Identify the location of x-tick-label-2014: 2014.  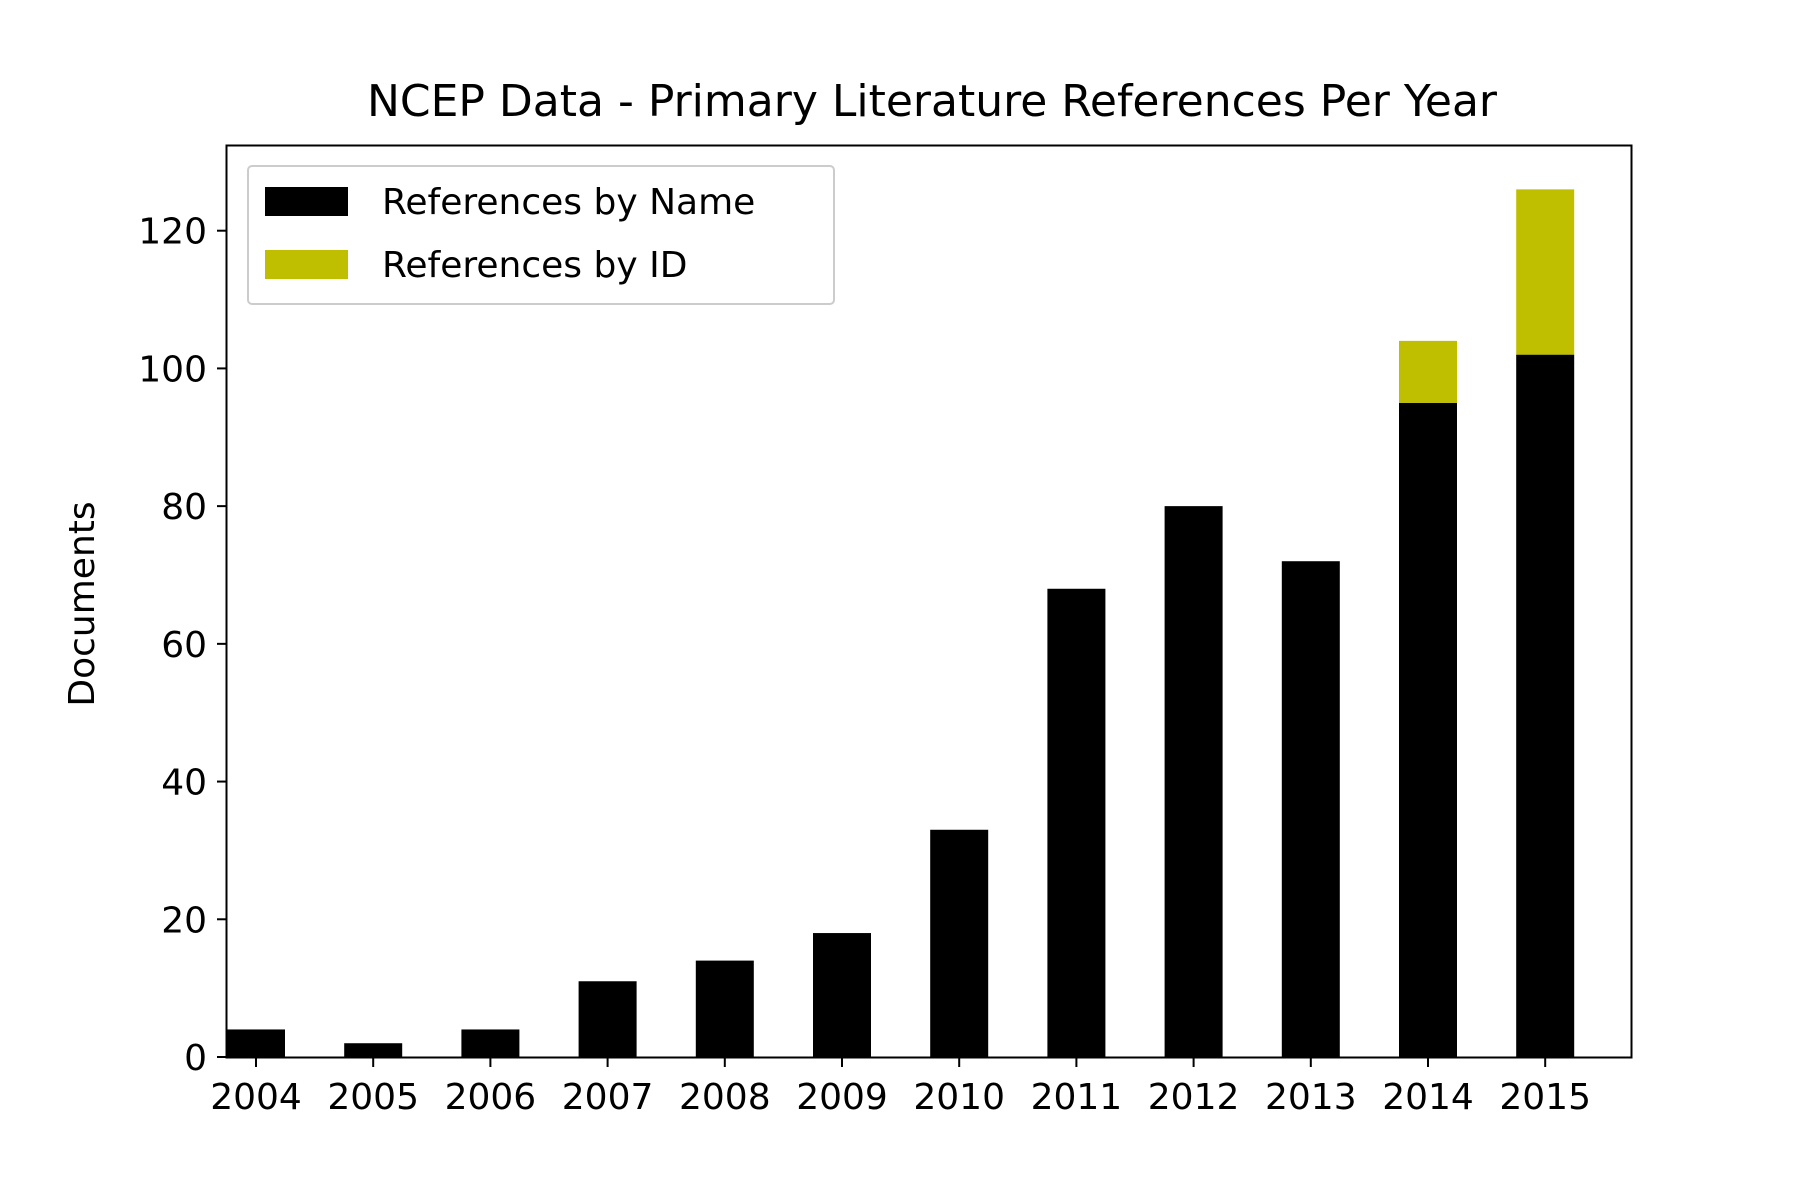
(1428, 1097).